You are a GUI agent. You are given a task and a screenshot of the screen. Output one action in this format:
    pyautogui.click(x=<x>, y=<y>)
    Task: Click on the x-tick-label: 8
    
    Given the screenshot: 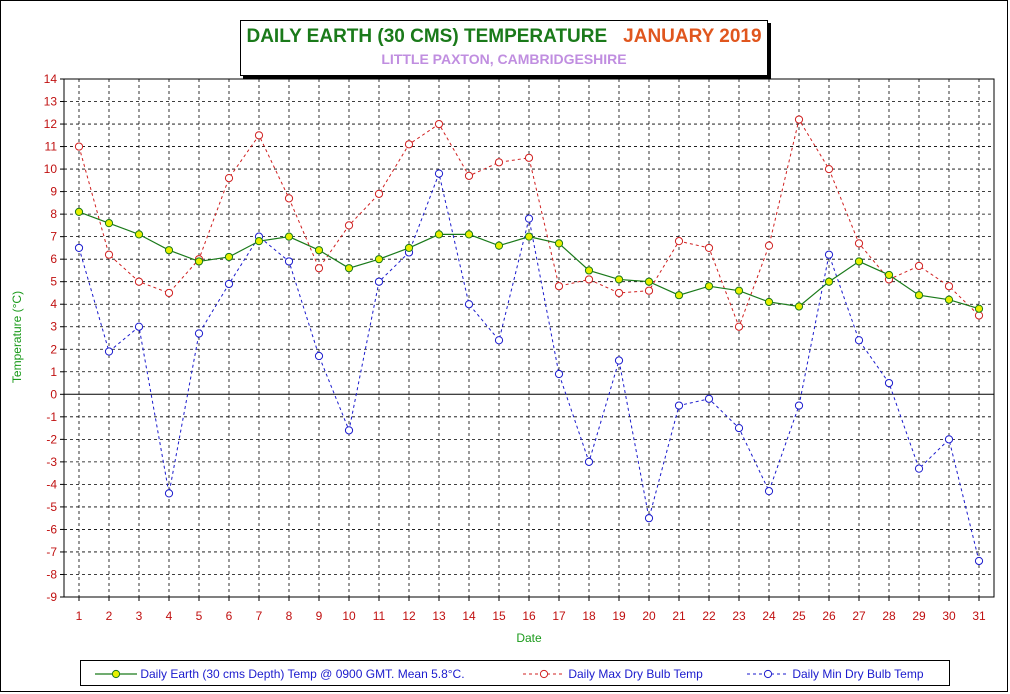 What is the action you would take?
    pyautogui.click(x=289, y=616)
    